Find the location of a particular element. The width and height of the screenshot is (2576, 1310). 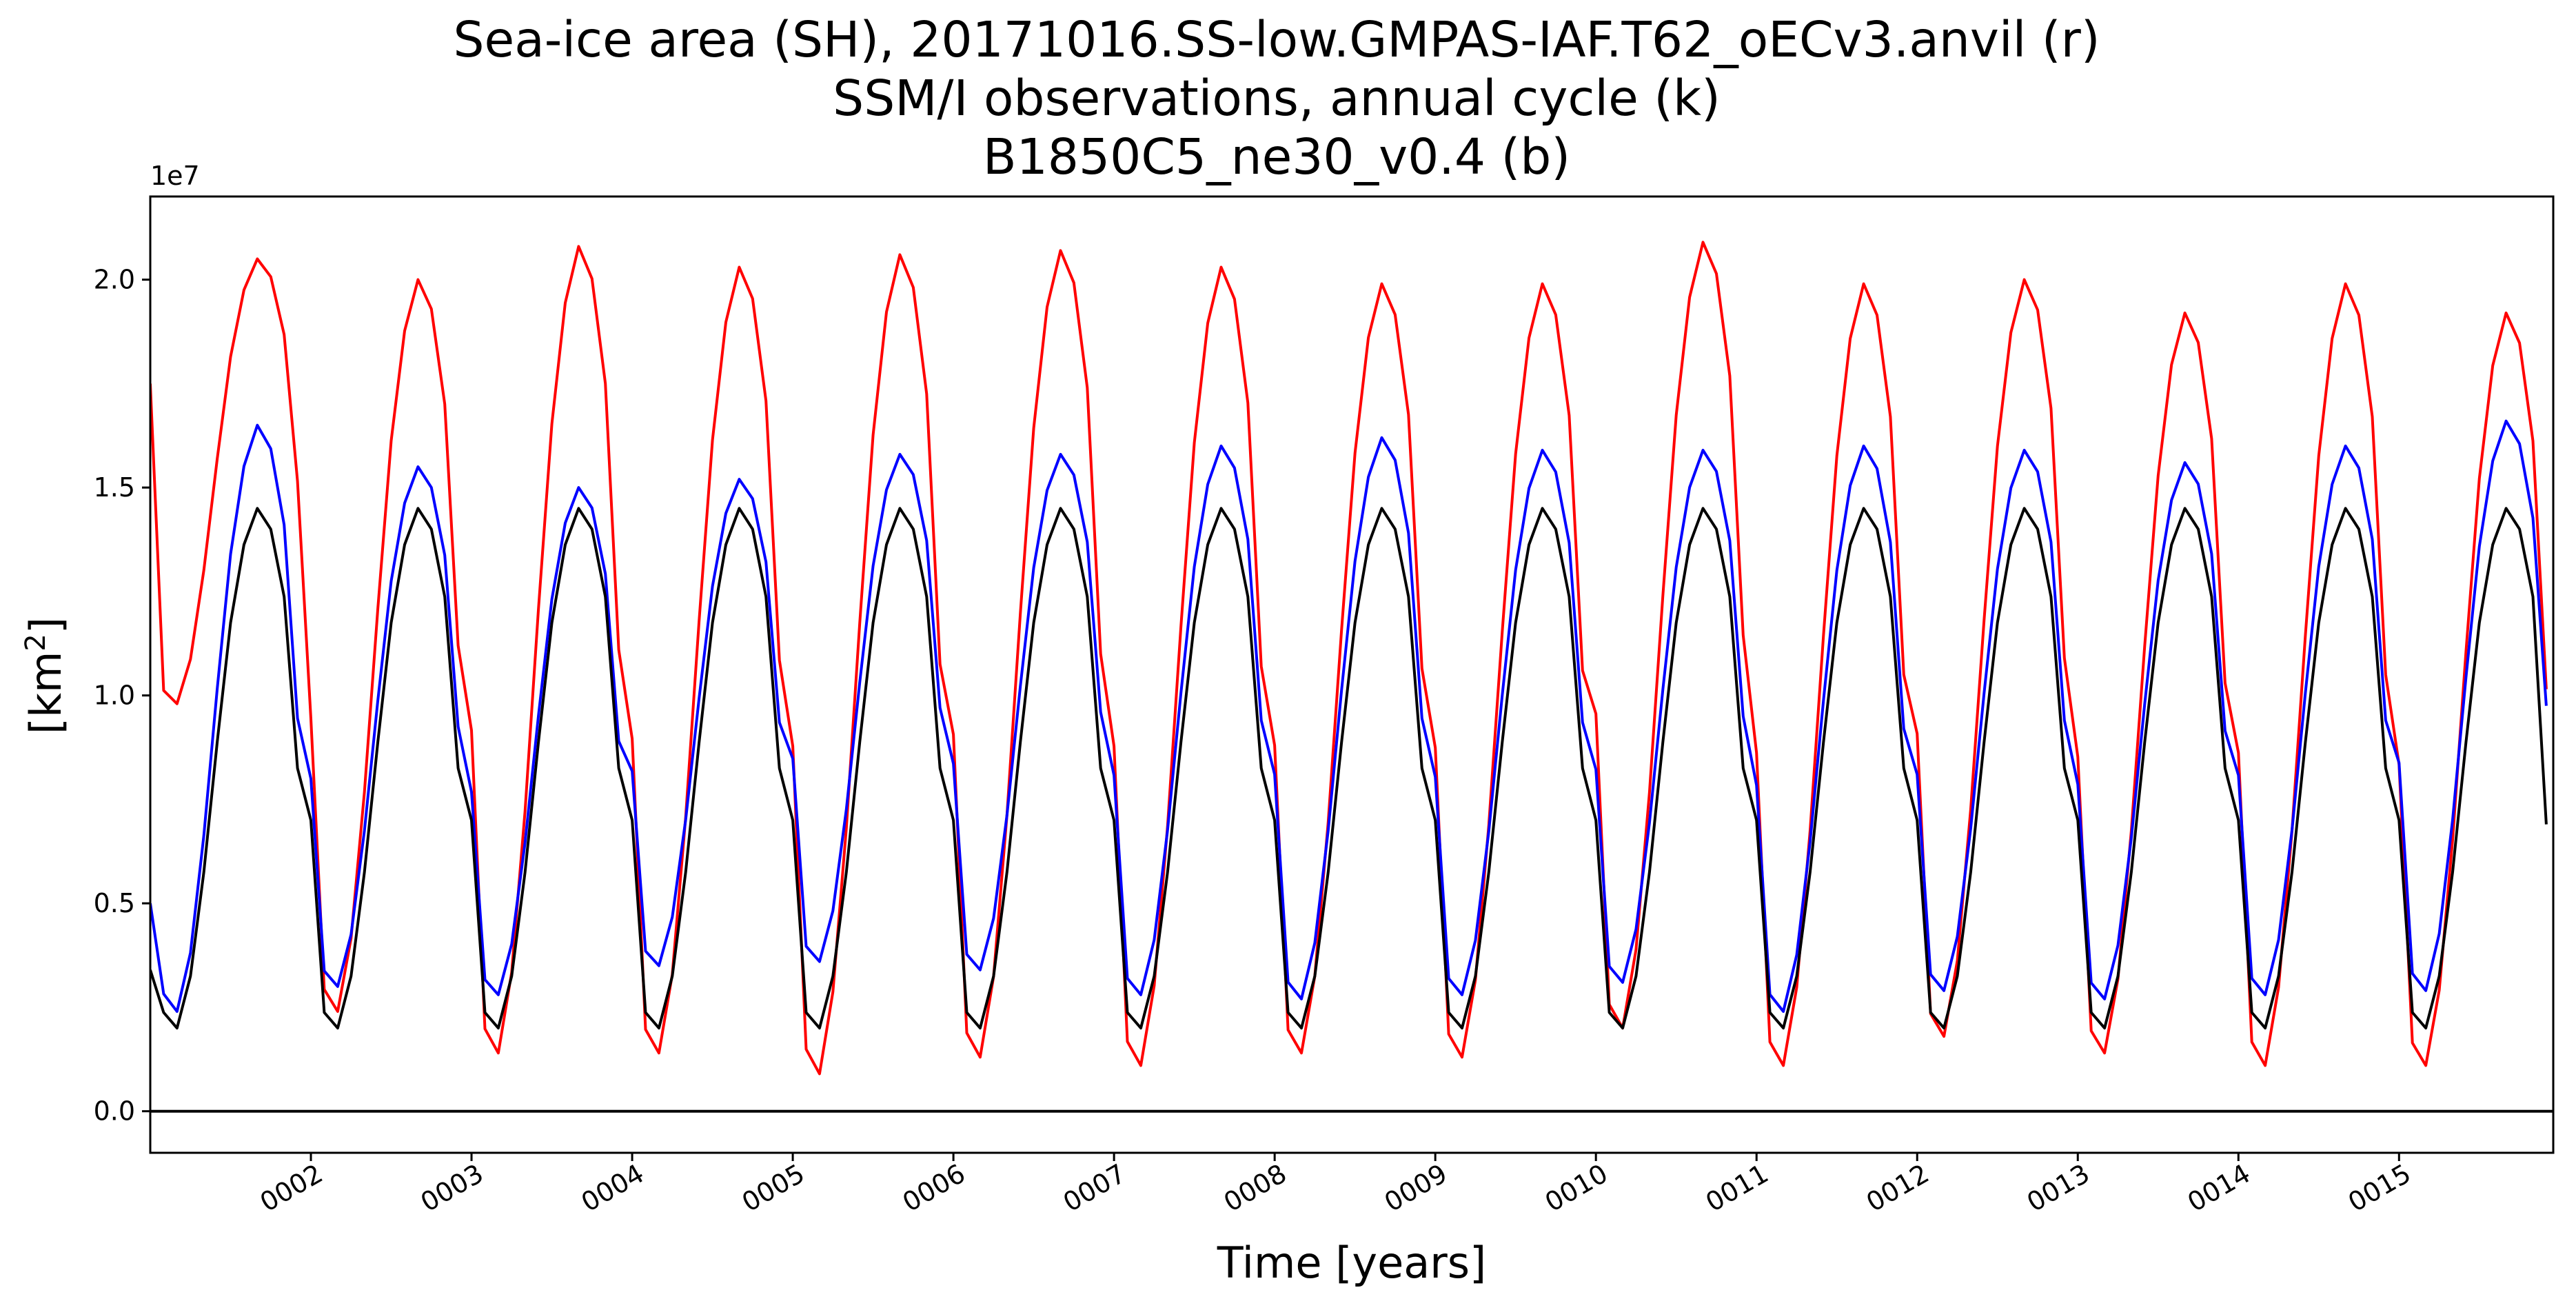

y-axis-ticks: 0.0 0.5 1.0 1.5 2.0 is located at coordinates (122, 696).